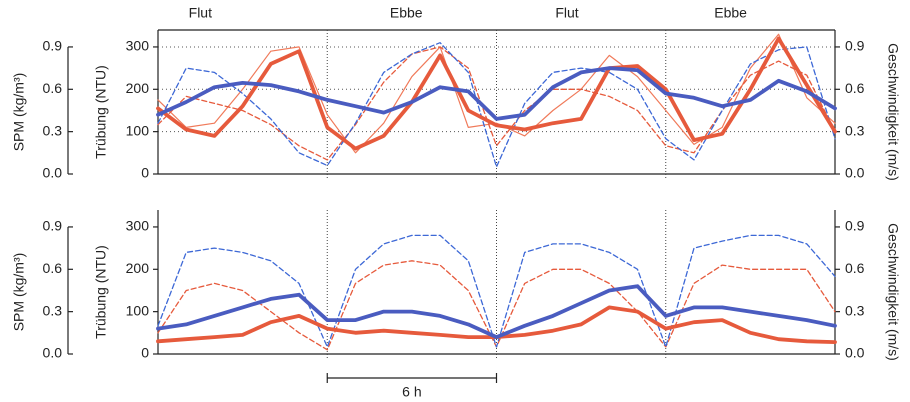 This screenshot has height=402, width=910. I want to click on scale-bar-label: 6 h, so click(411, 392).